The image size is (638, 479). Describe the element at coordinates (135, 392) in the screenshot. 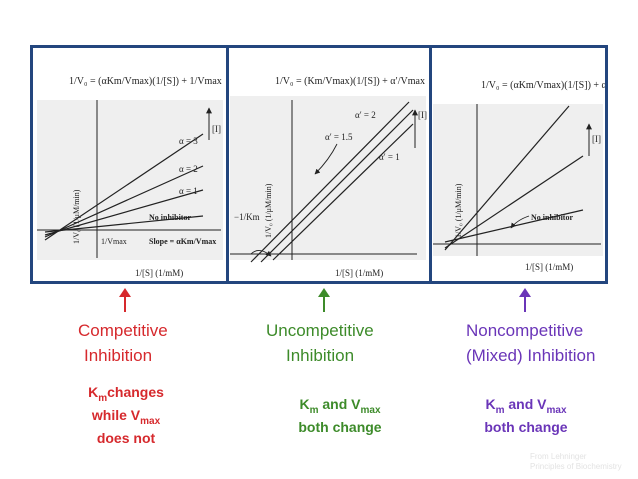

I see `note-km-rest: changes` at that location.